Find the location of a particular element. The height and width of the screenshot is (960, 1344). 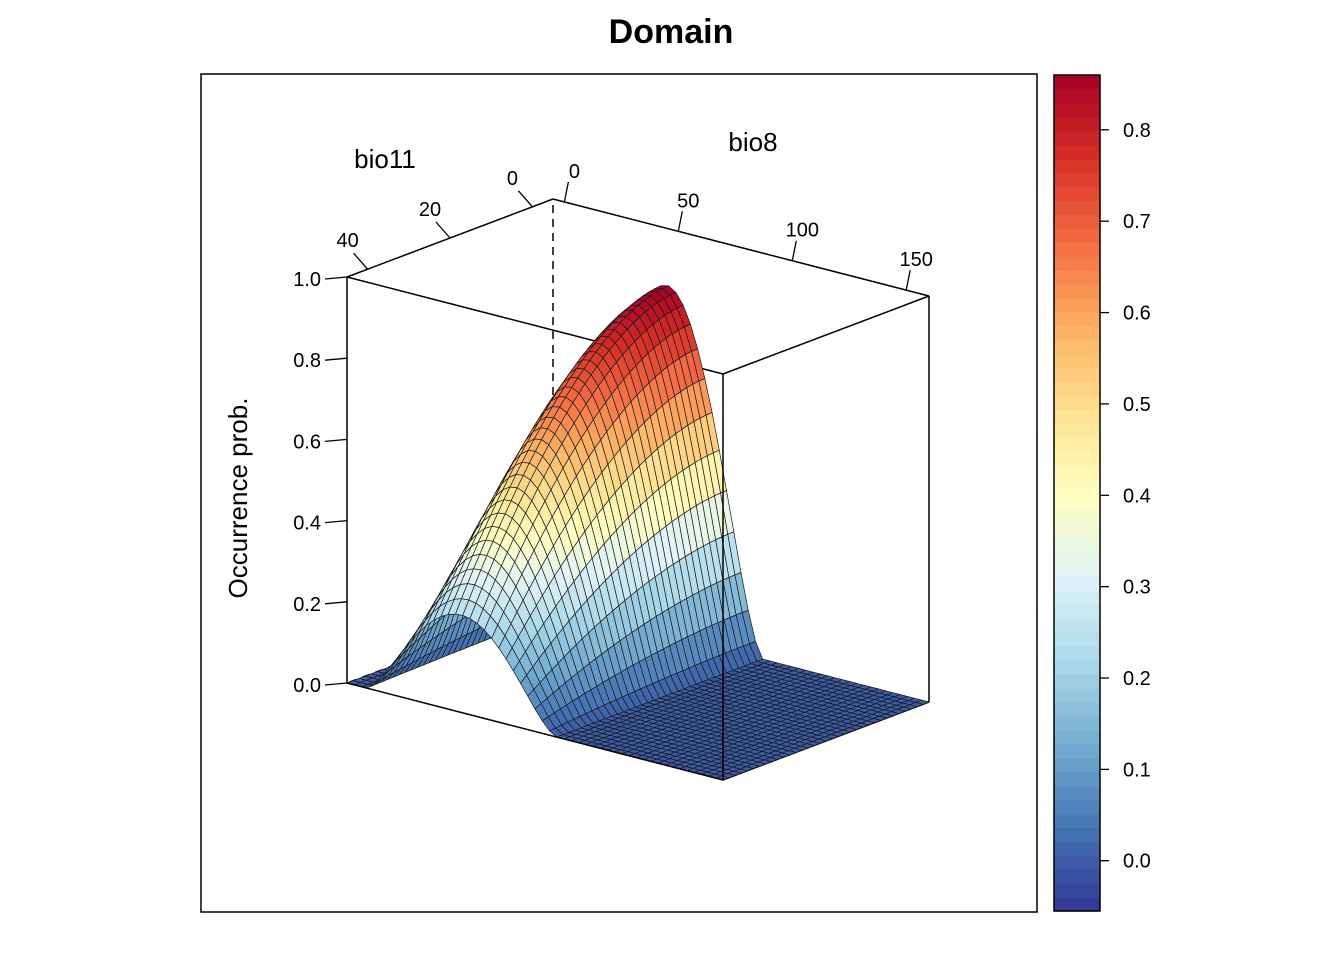

x-tick-label: 0 is located at coordinates (574, 172).